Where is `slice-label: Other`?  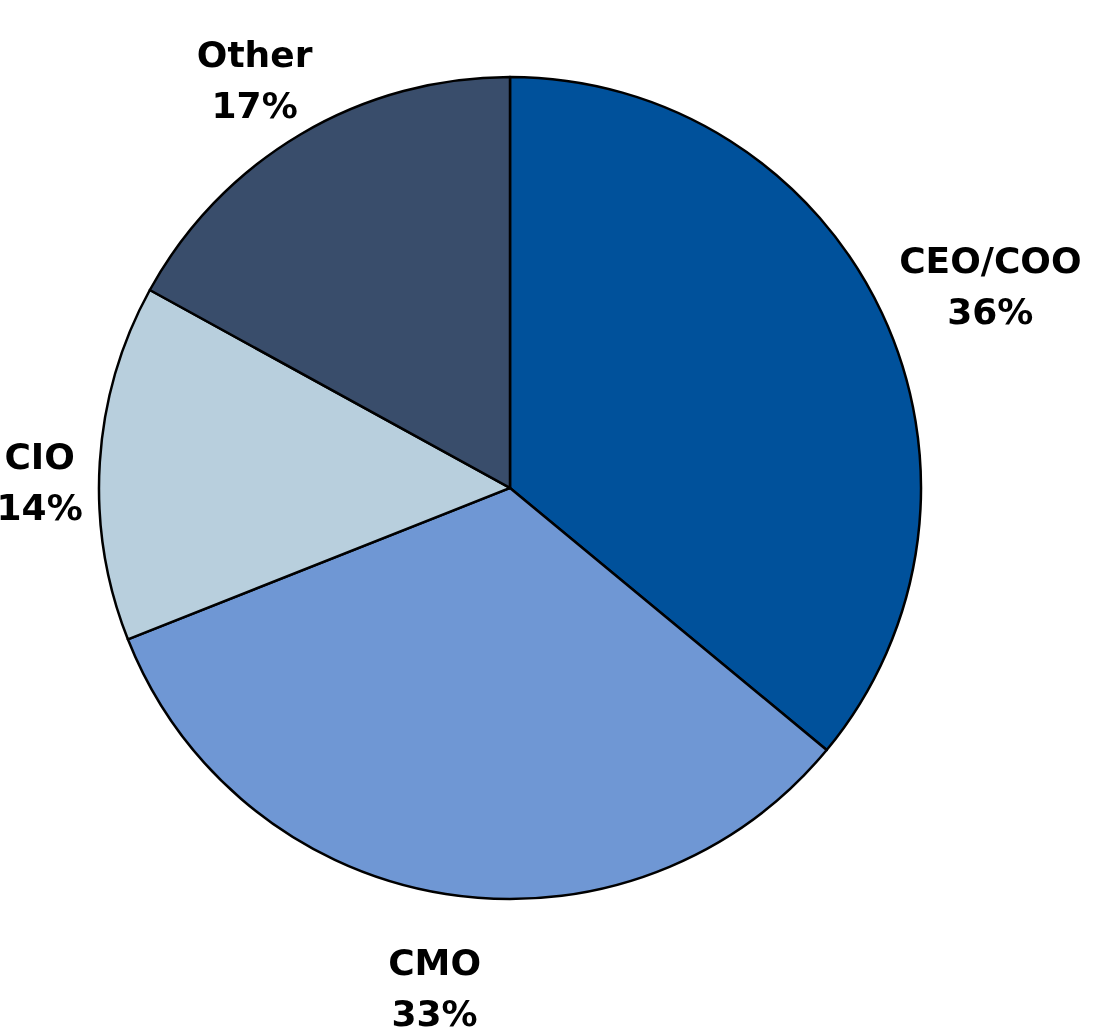
slice-label: Other is located at coordinates (254, 55).